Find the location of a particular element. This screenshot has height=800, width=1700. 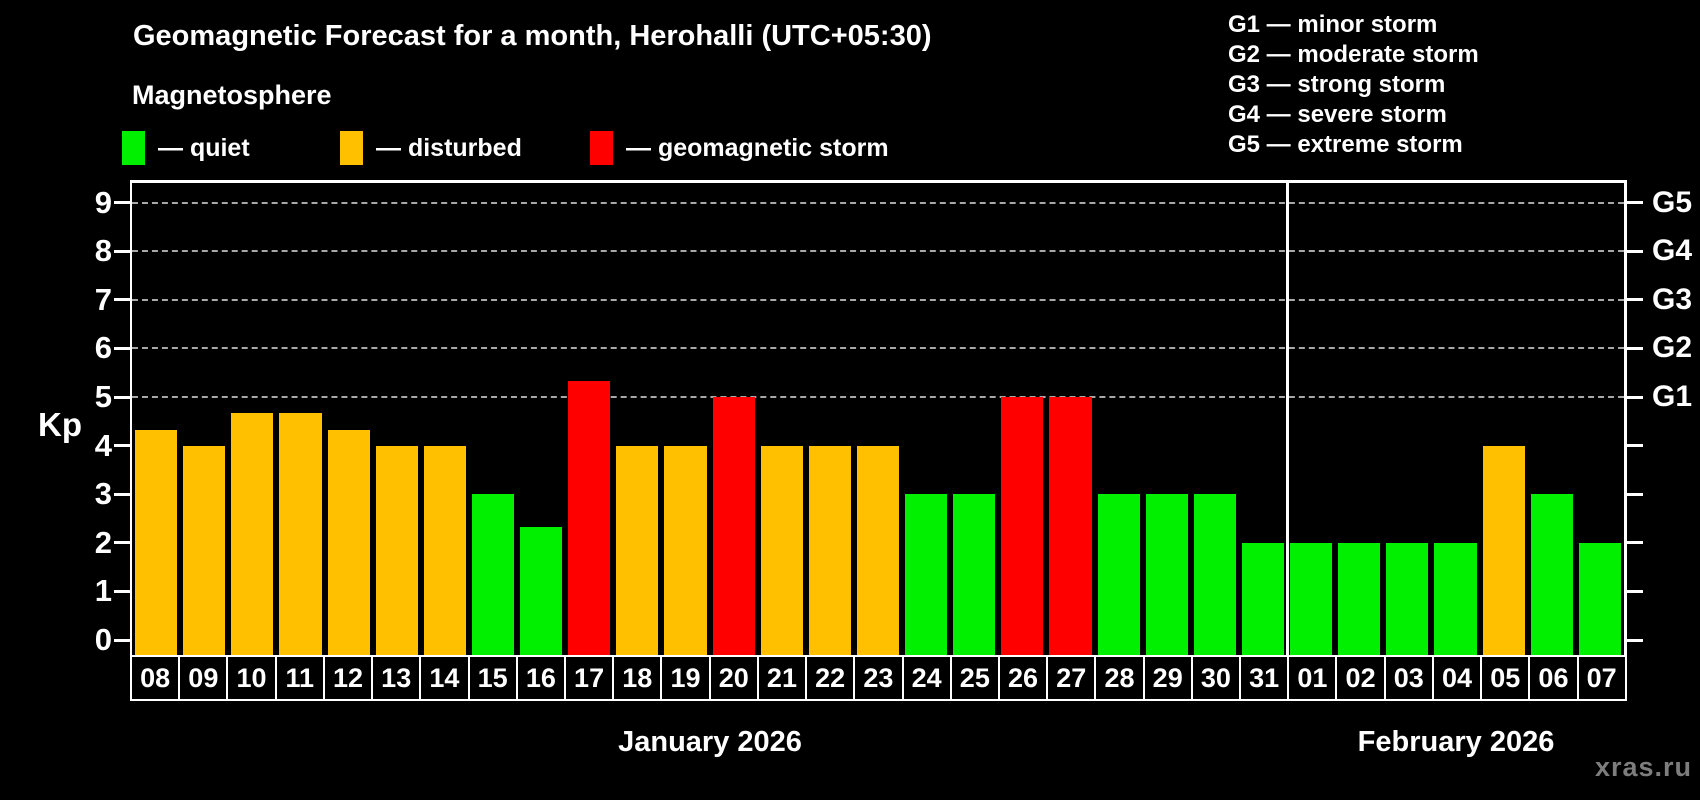

date-cell-23: 23 is located at coordinates (878, 678).